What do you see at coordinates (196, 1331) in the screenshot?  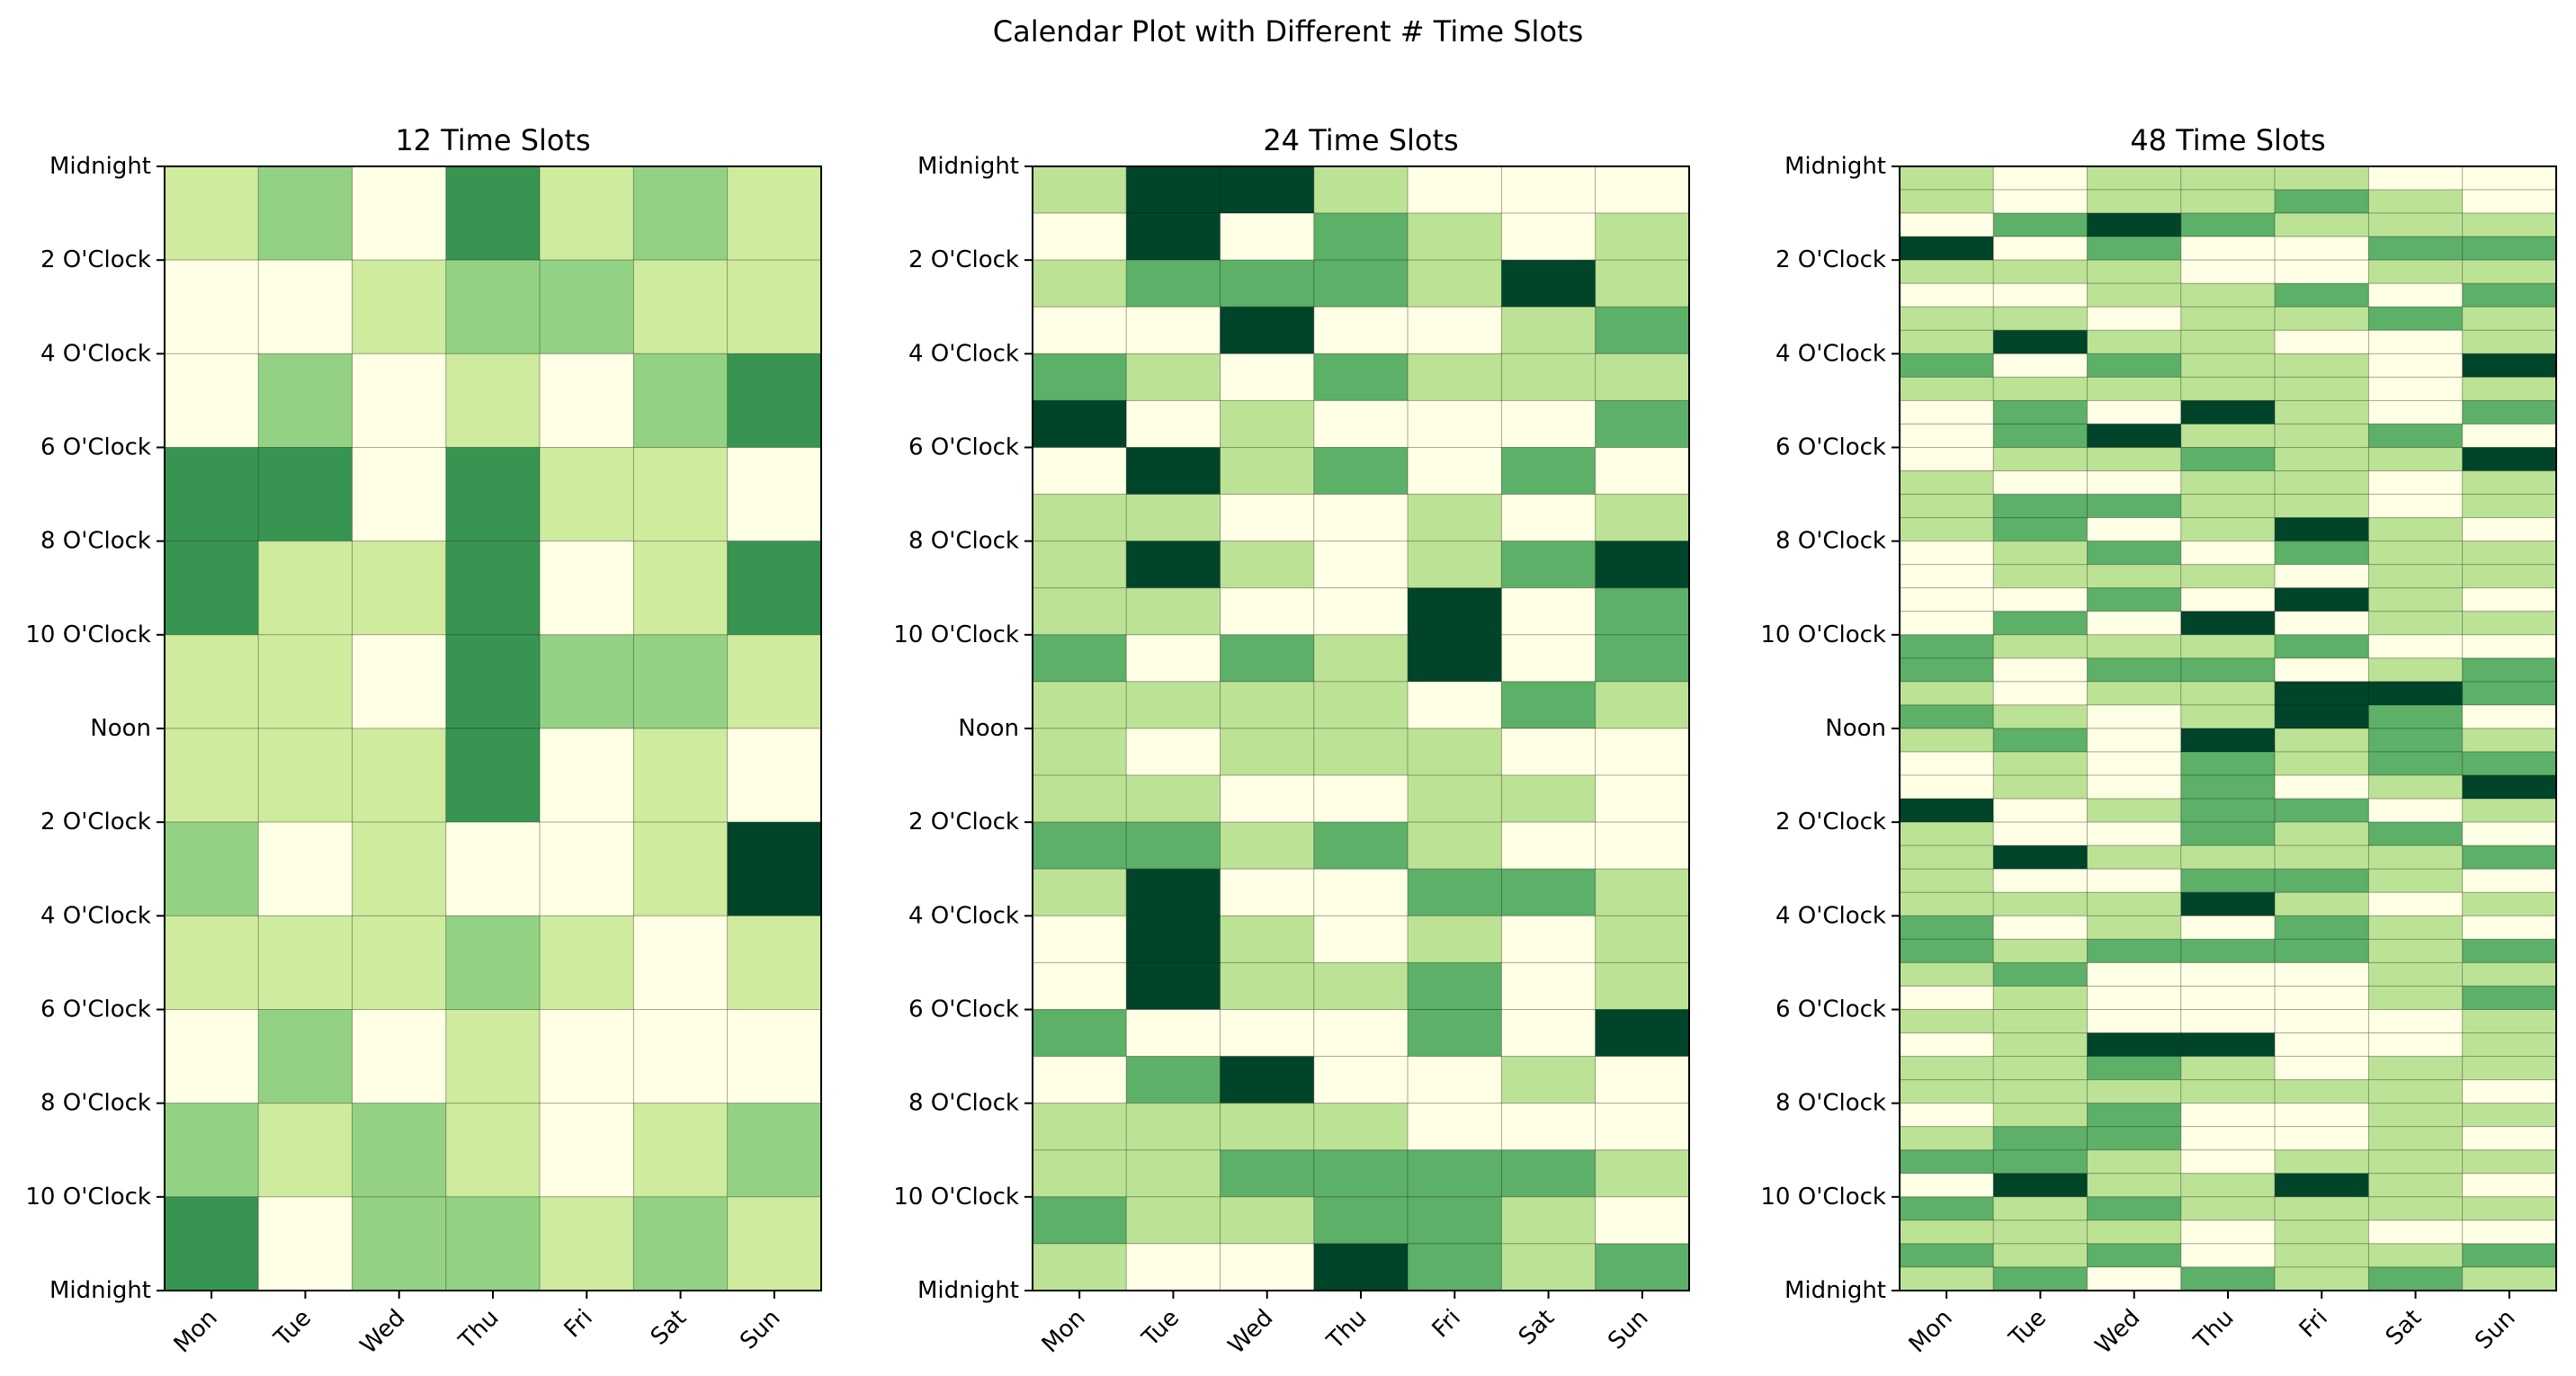 I see `x-tick-label: Mon` at bounding box center [196, 1331].